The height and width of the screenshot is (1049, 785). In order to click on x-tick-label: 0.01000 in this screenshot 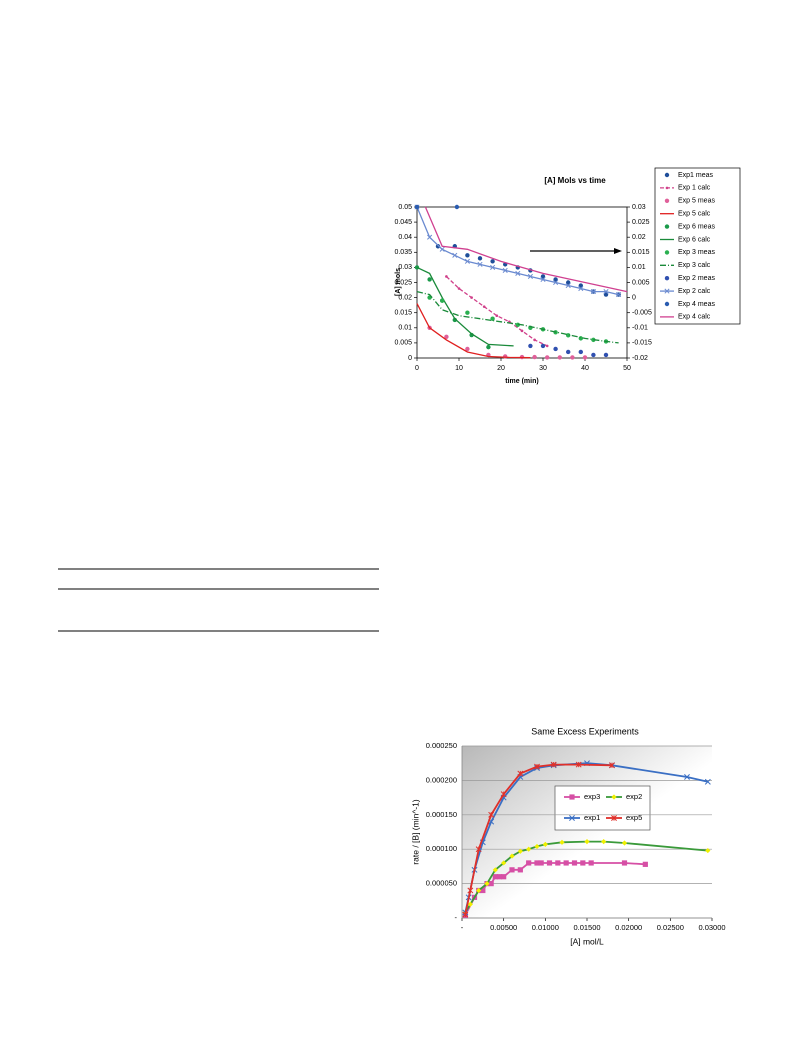, I will do `click(545, 927)`.